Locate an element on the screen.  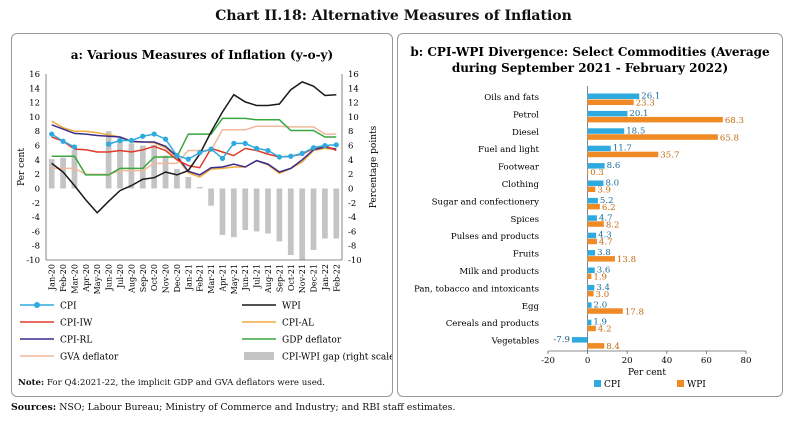
y-tick-left: 0 is located at coordinates (37, 189).